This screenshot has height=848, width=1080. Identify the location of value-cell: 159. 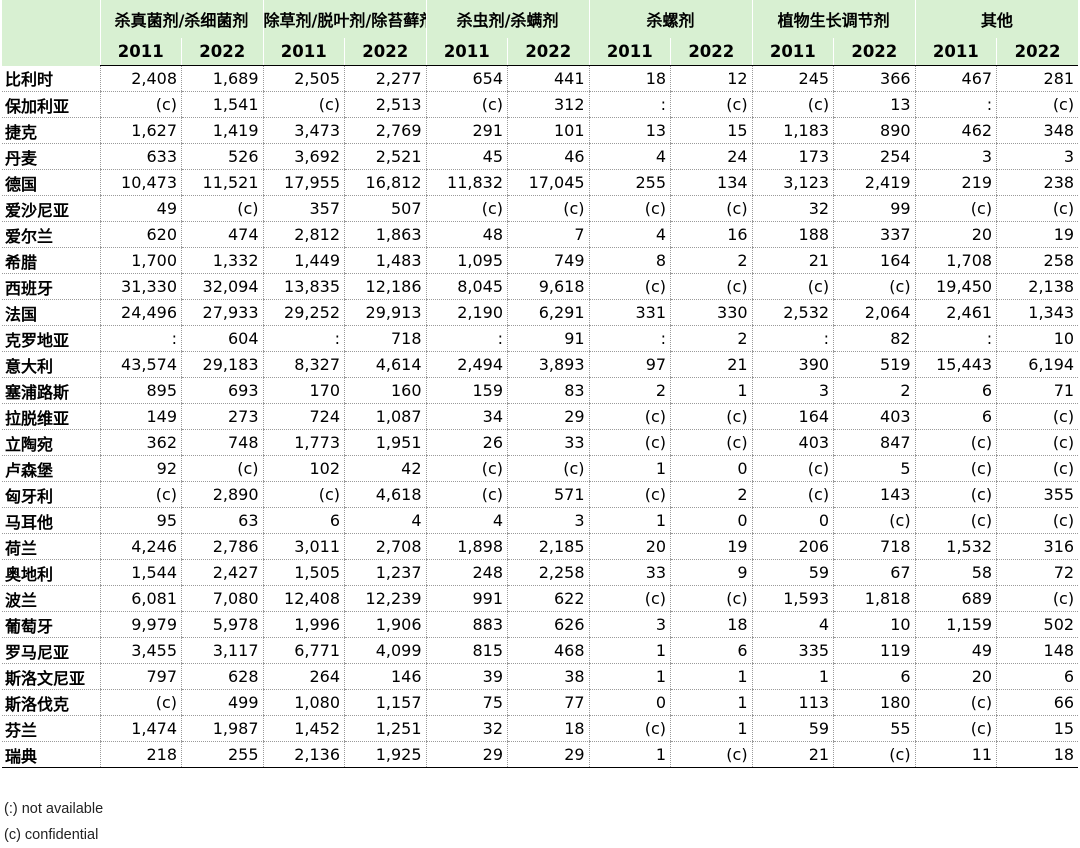
(466, 390).